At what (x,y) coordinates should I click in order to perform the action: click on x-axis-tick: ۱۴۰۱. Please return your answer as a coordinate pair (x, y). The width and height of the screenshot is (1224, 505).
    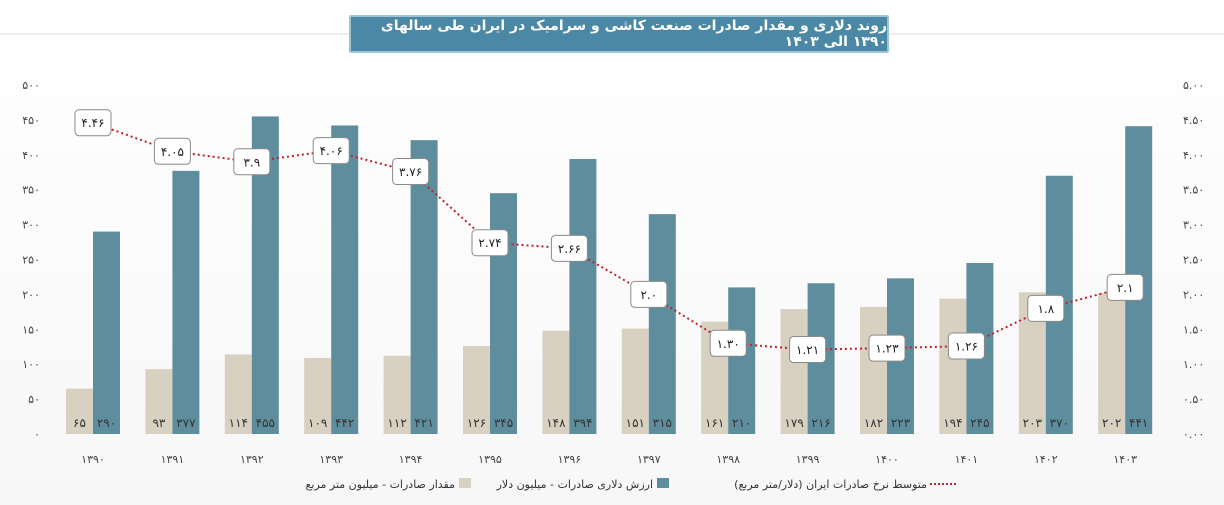
    Looking at the image, I should click on (967, 459).